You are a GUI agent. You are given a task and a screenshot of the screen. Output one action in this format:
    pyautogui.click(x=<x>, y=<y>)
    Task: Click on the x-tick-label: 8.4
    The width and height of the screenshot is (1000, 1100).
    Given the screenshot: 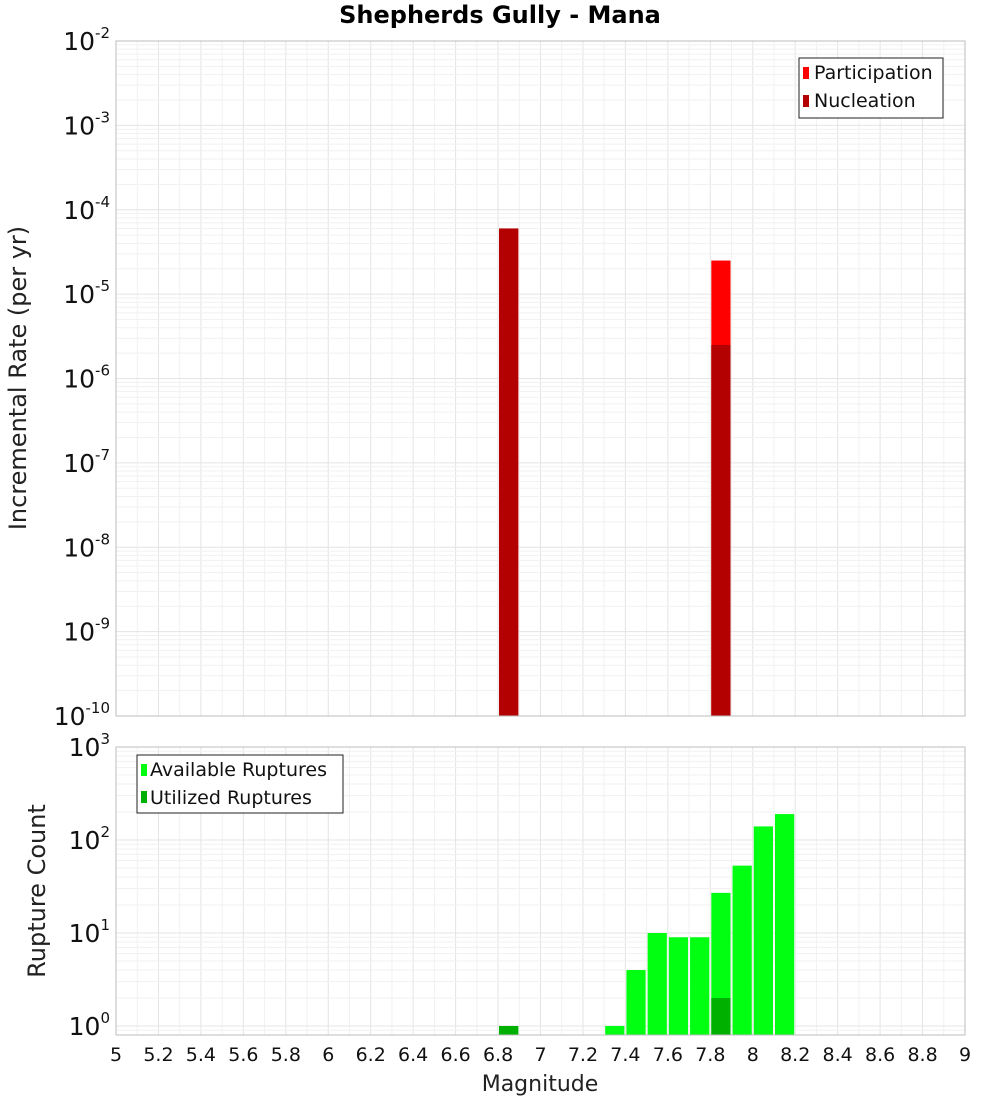 What is the action you would take?
    pyautogui.click(x=838, y=1055)
    